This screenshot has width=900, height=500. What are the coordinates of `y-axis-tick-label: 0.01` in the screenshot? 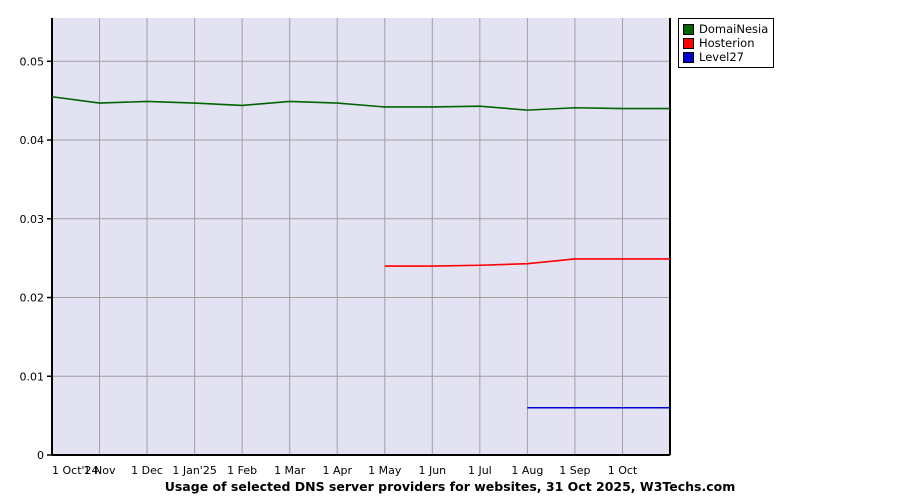 It's located at (32, 376).